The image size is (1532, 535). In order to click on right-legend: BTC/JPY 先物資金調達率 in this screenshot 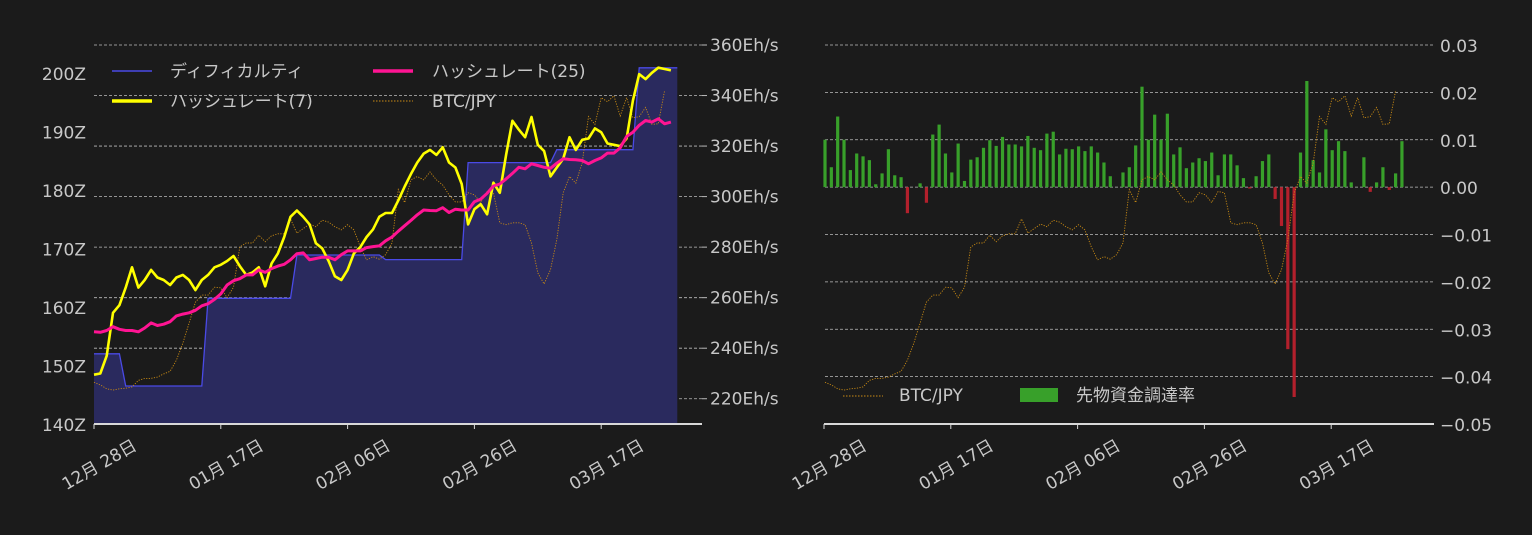, I will do `click(1019, 396)`.